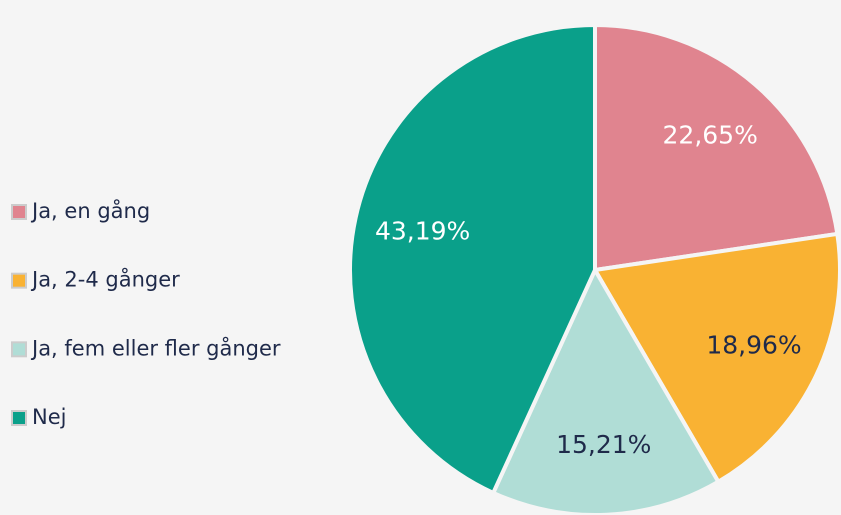  What do you see at coordinates (603, 444) in the screenshot?
I see `data-label: 15,21%` at bounding box center [603, 444].